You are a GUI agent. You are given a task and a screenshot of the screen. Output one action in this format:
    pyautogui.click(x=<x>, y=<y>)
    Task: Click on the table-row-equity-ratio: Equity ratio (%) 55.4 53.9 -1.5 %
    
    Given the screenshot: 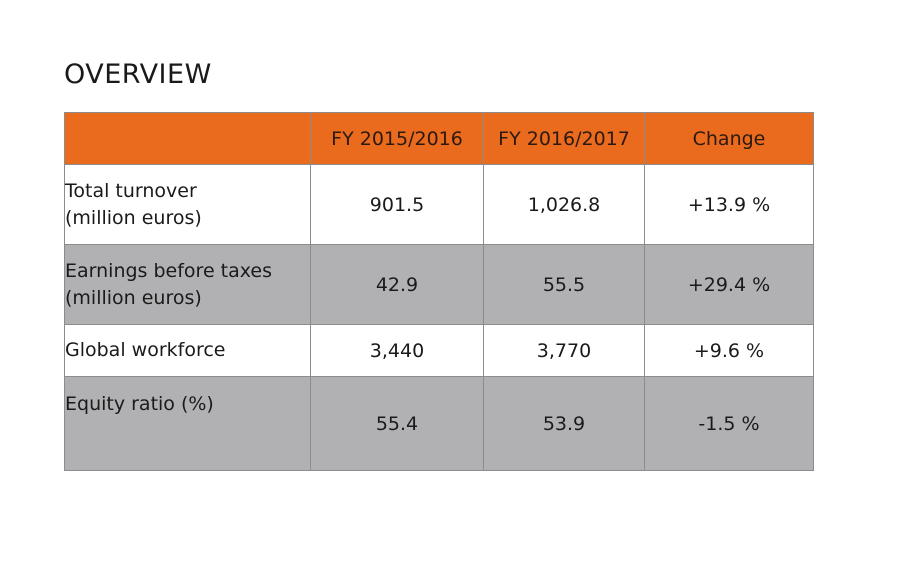 What is the action you would take?
    pyautogui.click(x=439, y=423)
    